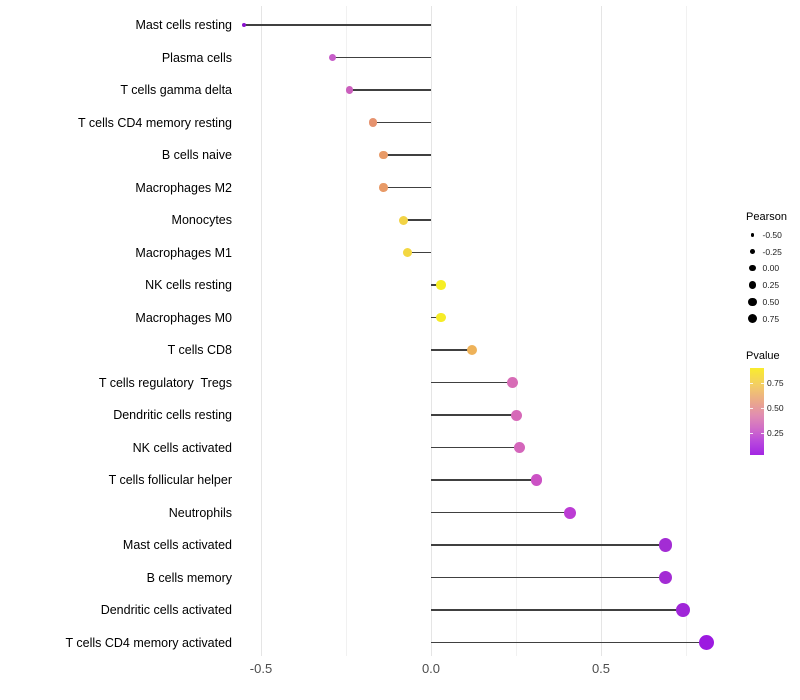 This screenshot has width=800, height=700. I want to click on y-axis-label: Macrophages M2, so click(183, 187).